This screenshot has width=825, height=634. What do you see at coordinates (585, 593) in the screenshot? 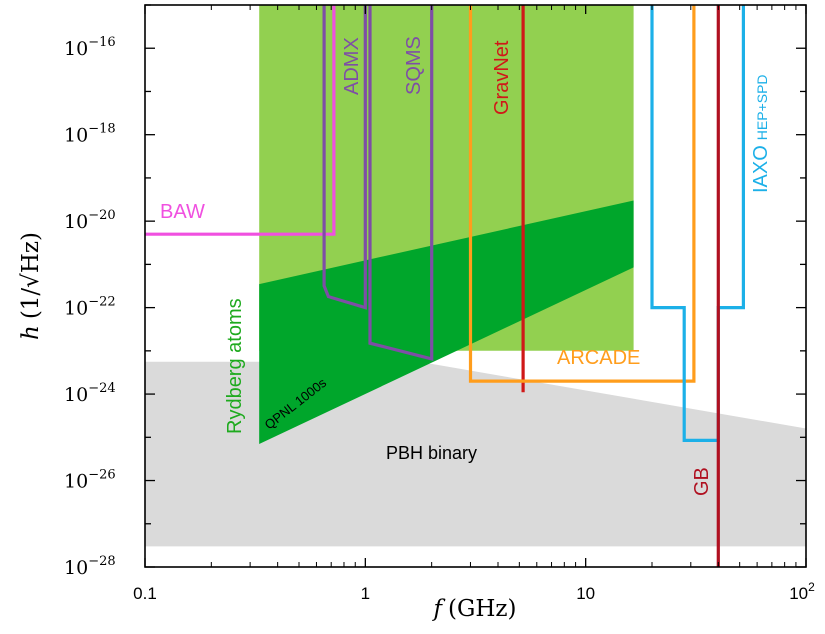
I see `x-tick-label: 10` at bounding box center [585, 593].